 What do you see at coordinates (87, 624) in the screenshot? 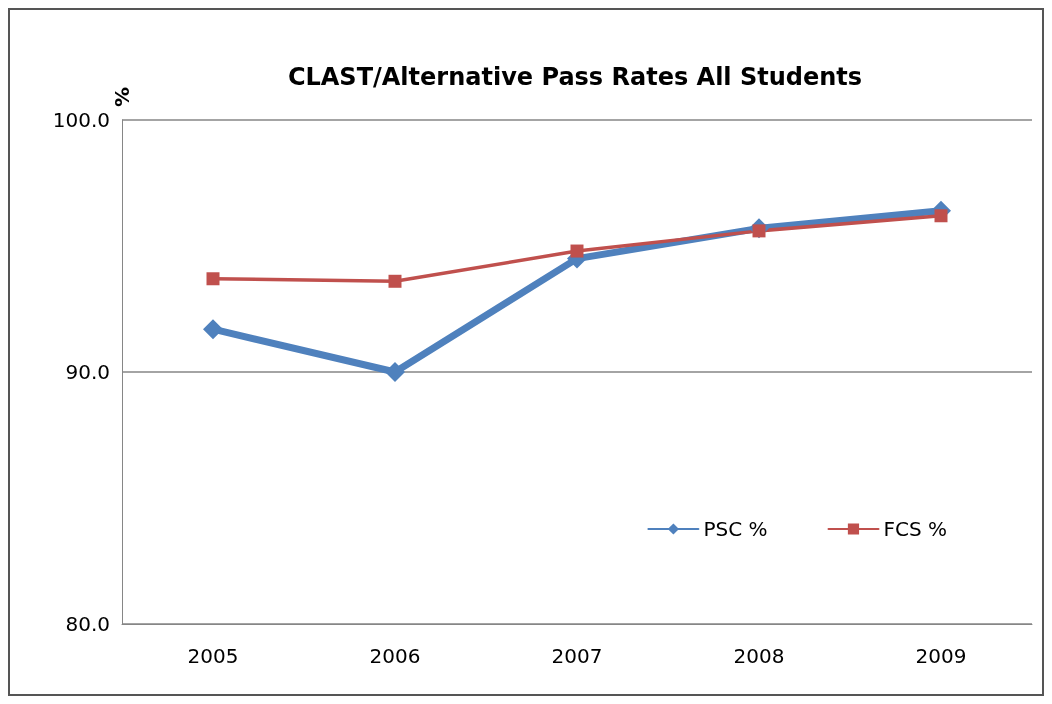
I see `y-tick-label: 80.0` at bounding box center [87, 624].